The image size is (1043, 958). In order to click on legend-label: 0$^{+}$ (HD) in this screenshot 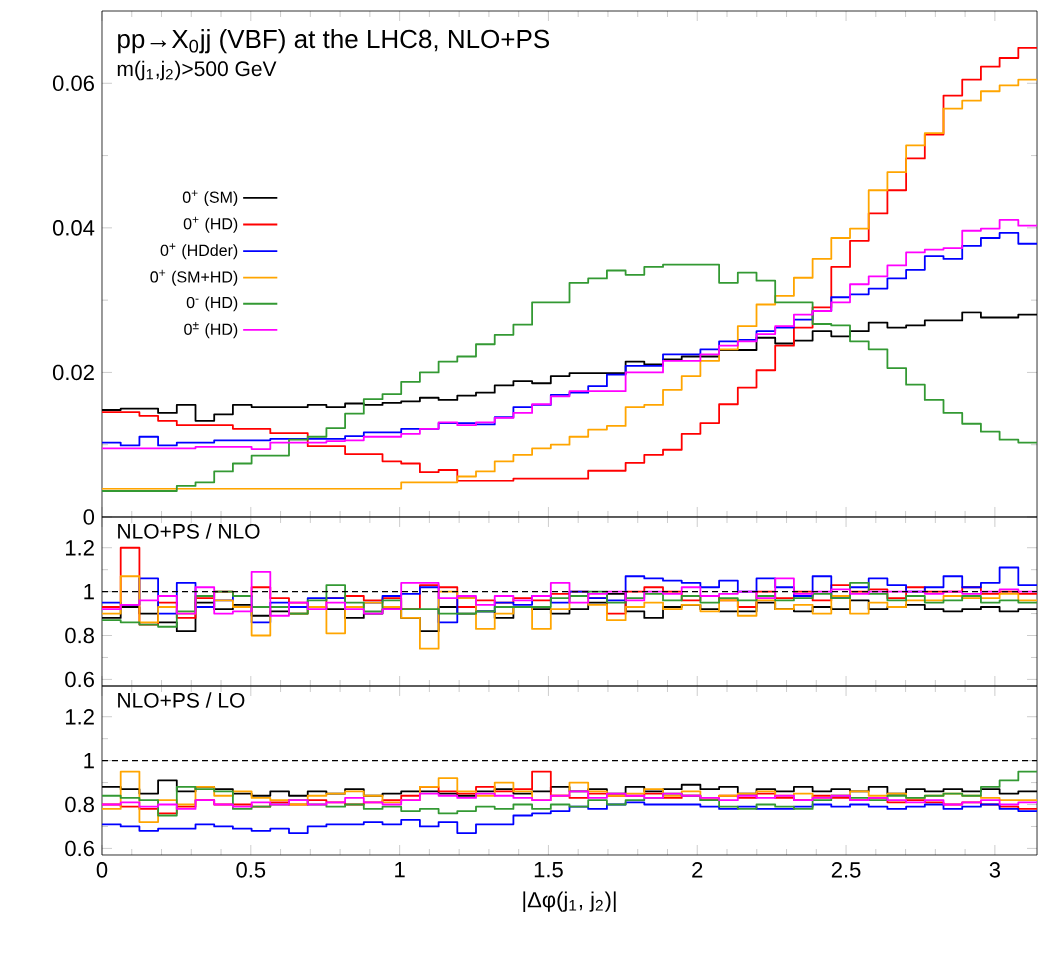, I will do `click(210, 224)`.